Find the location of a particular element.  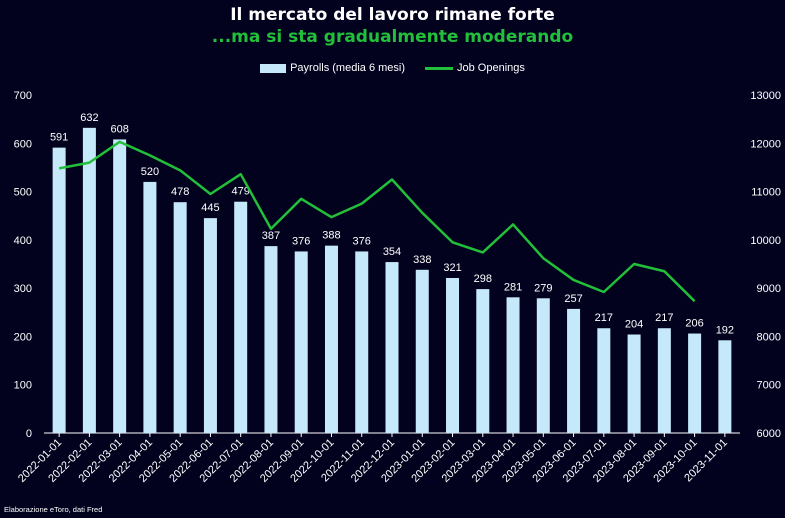

bar-value-label: 279 is located at coordinates (543, 288).